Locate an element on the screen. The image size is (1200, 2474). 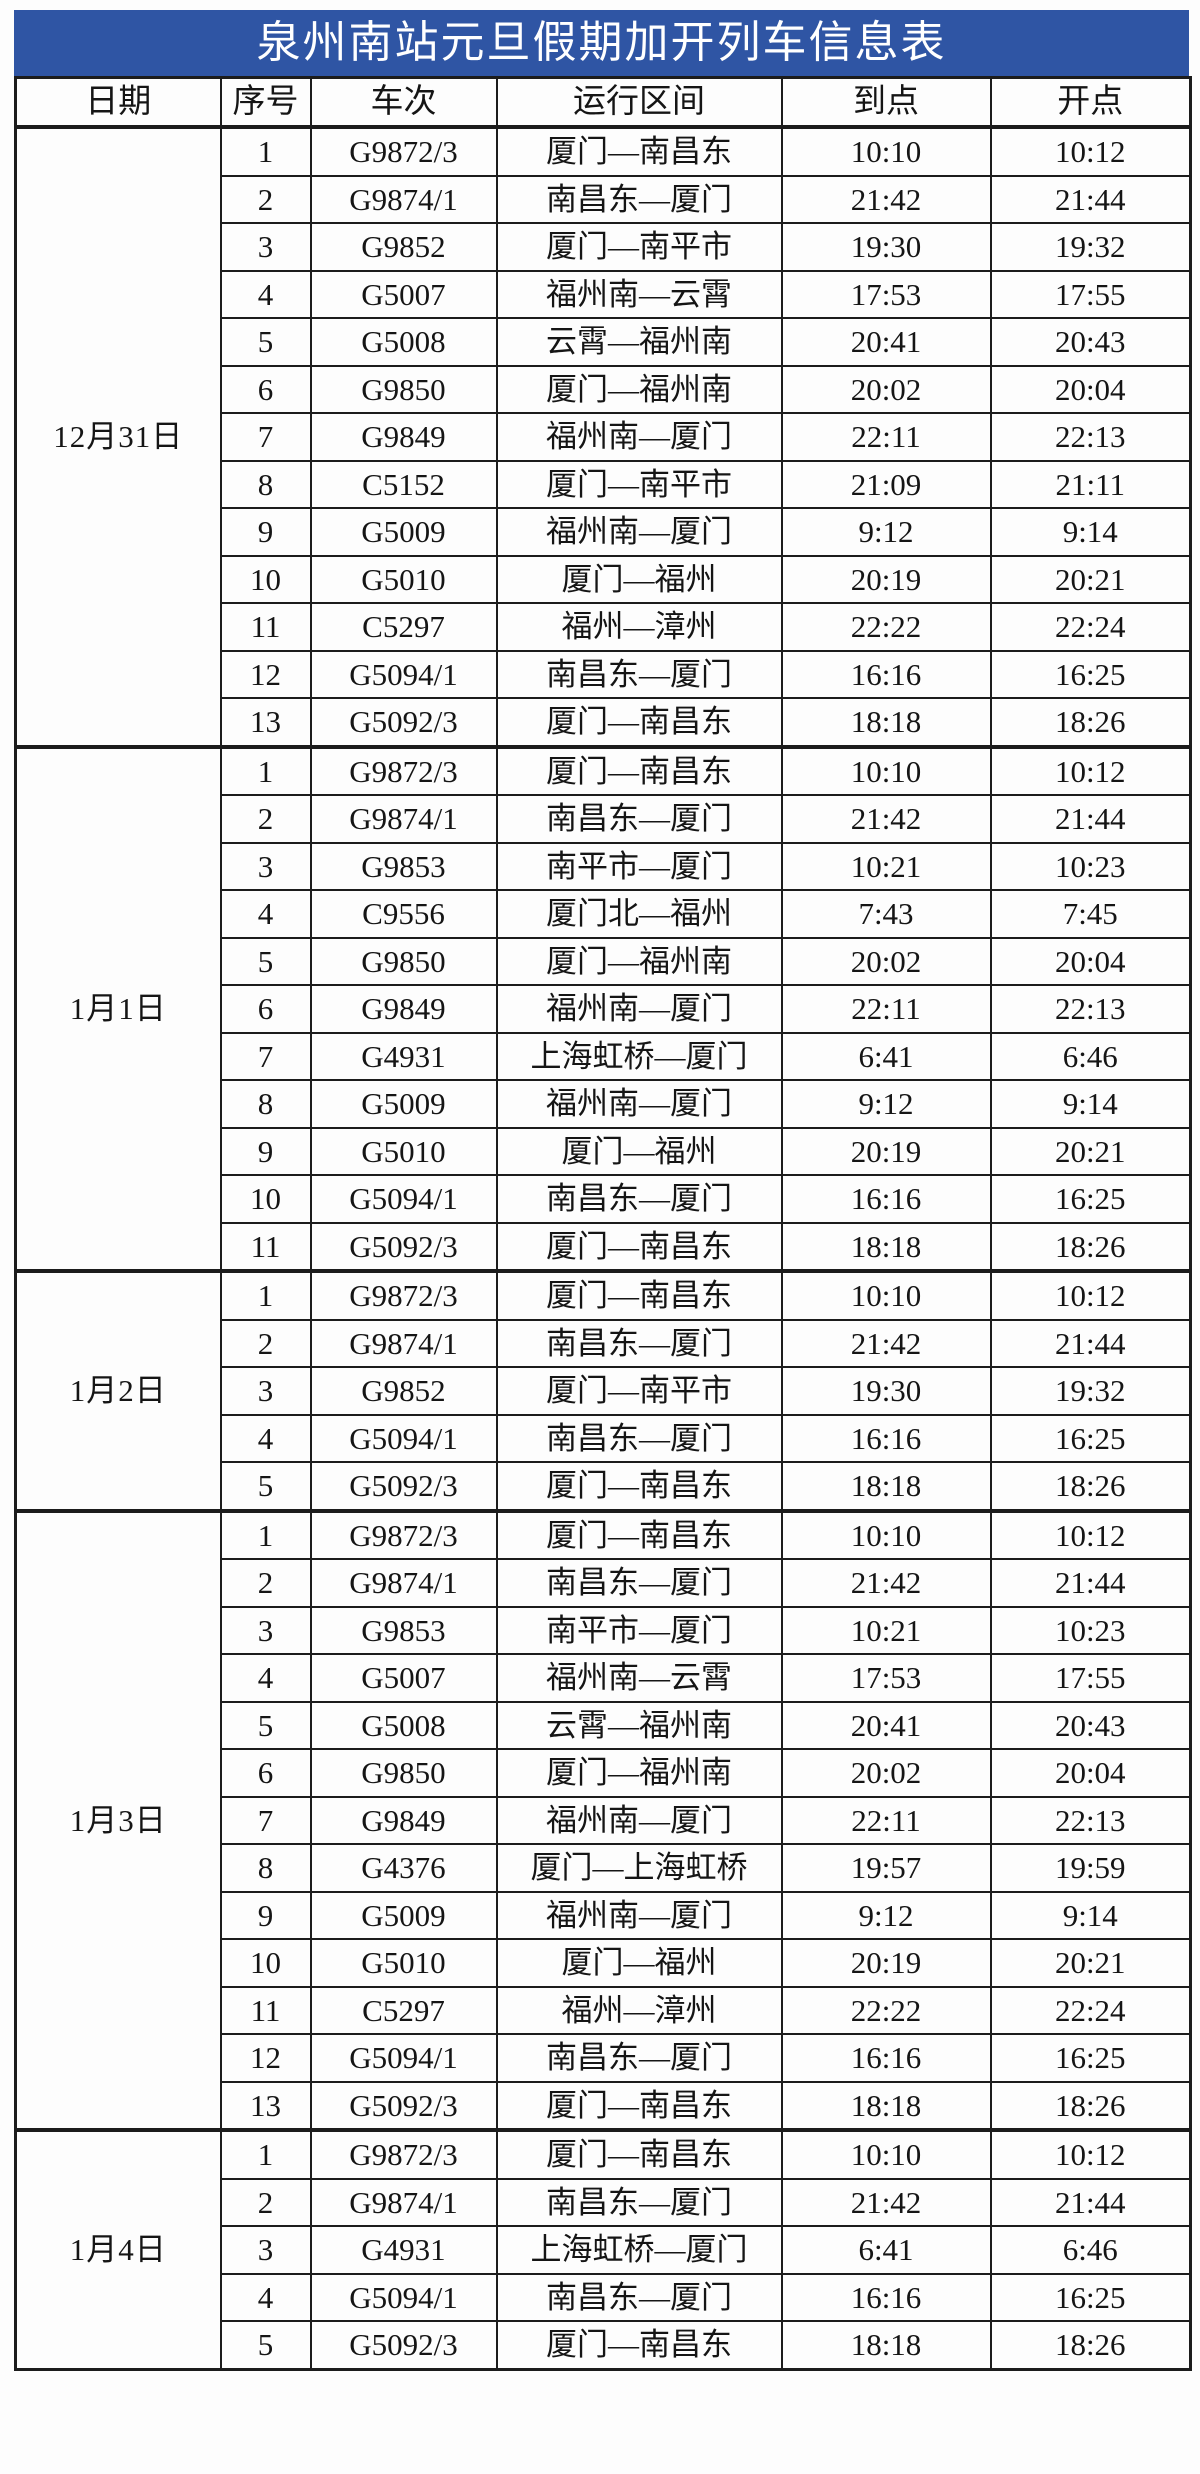
column-header-train-no: 车次 is located at coordinates (403, 102).